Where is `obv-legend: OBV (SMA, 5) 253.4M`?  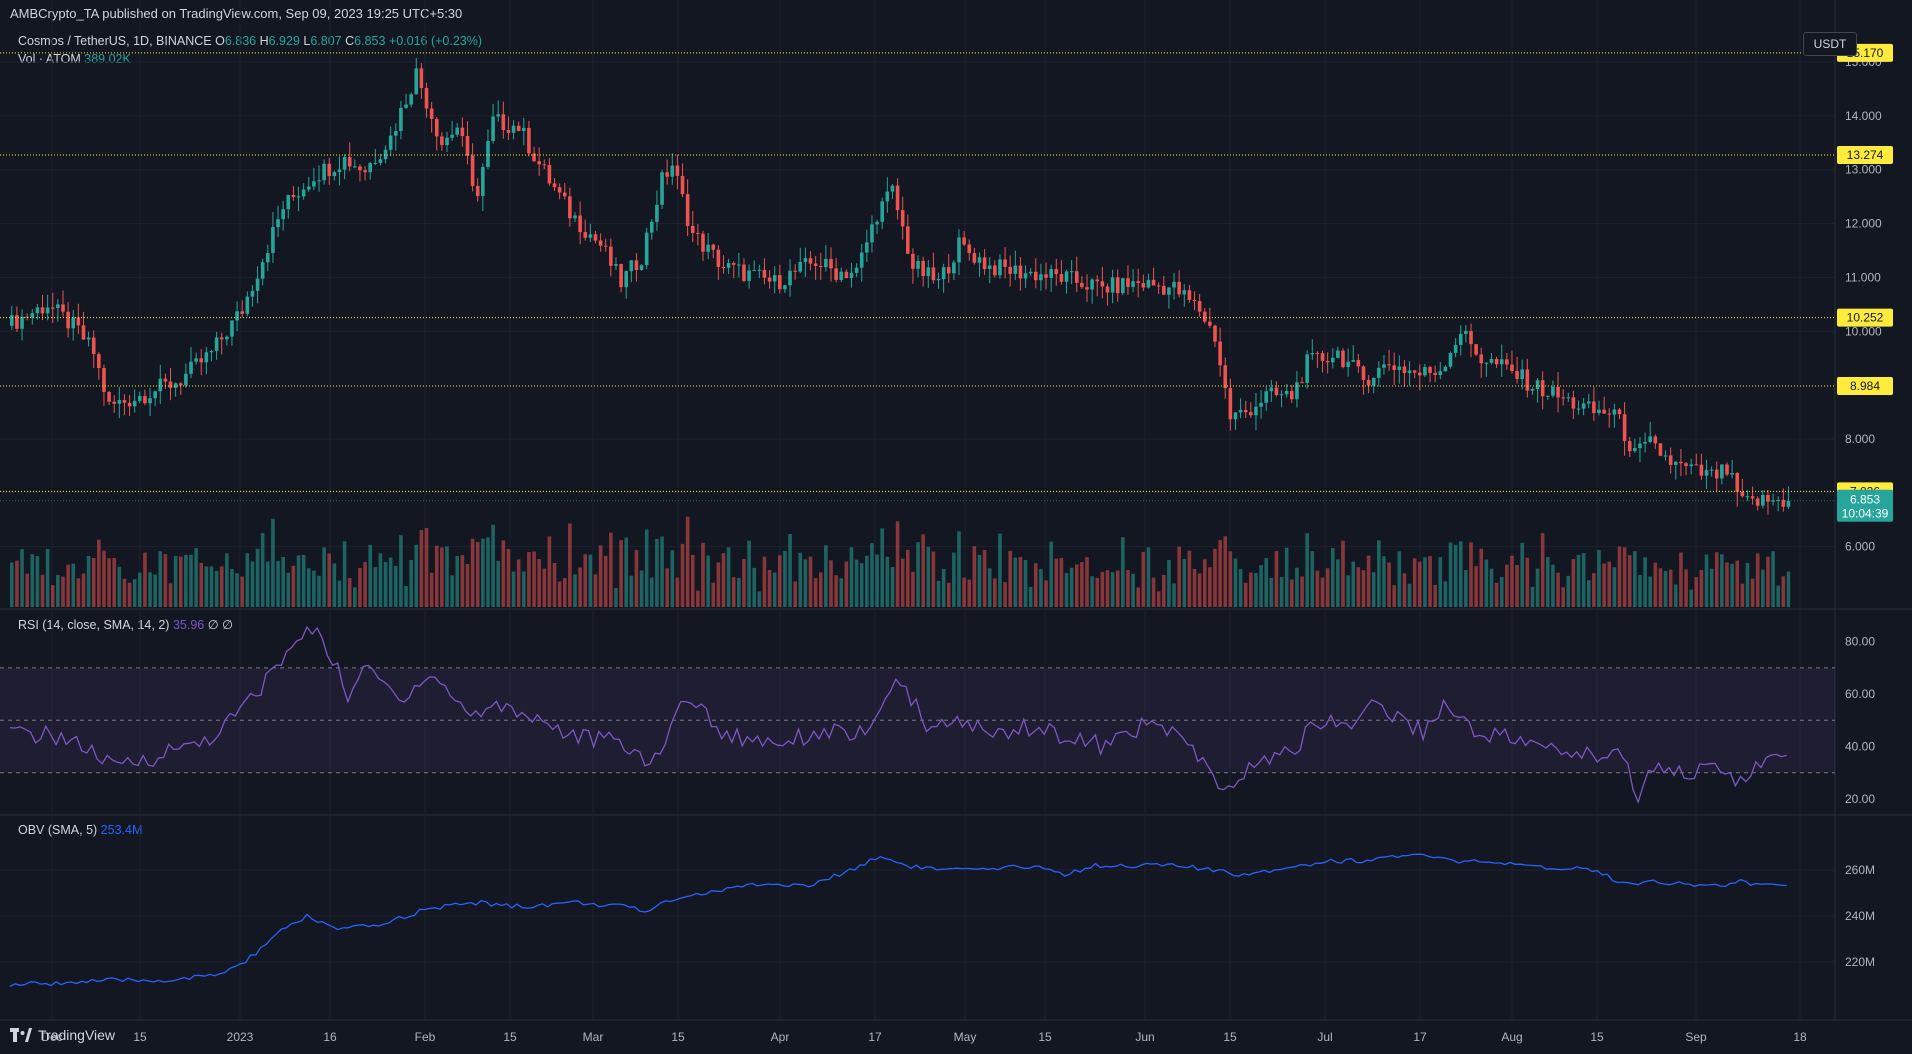
obv-legend: OBV (SMA, 5) 253.4M is located at coordinates (80, 830).